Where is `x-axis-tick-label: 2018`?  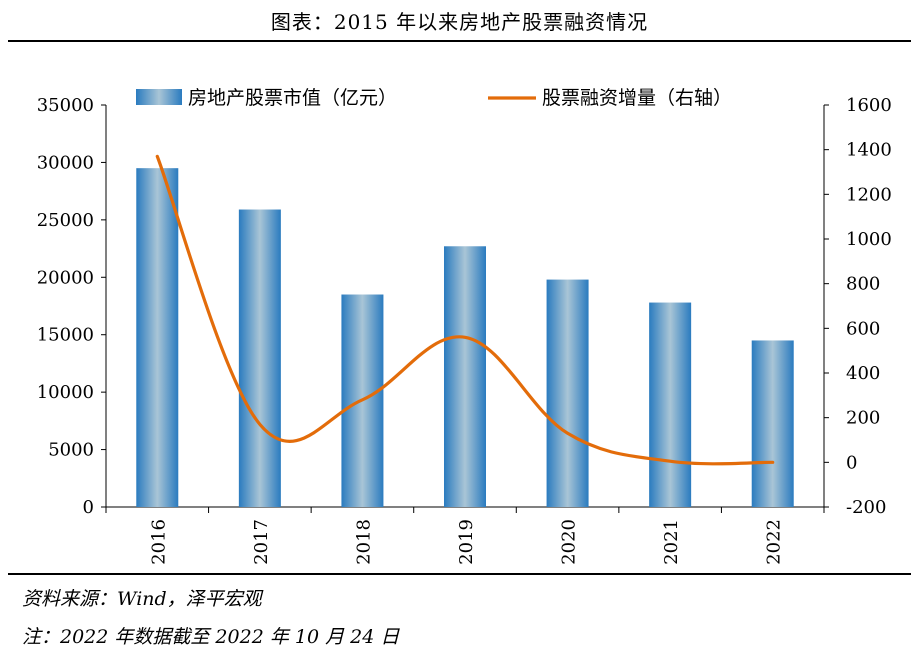
x-axis-tick-label: 2018 is located at coordinates (363, 542).